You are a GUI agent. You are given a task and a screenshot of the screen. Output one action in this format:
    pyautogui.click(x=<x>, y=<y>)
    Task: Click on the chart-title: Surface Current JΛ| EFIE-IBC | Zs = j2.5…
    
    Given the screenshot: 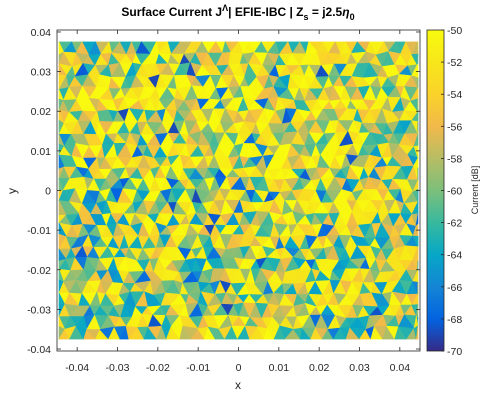 What is the action you would take?
    pyautogui.click(x=237, y=12)
    